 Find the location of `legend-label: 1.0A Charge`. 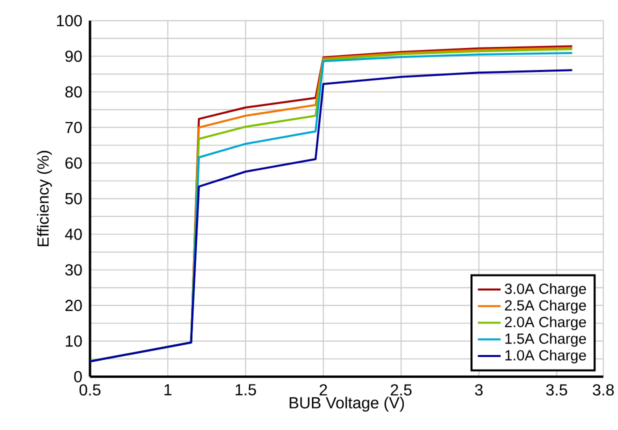

legend-label: 1.0A Charge is located at coordinates (545, 357).